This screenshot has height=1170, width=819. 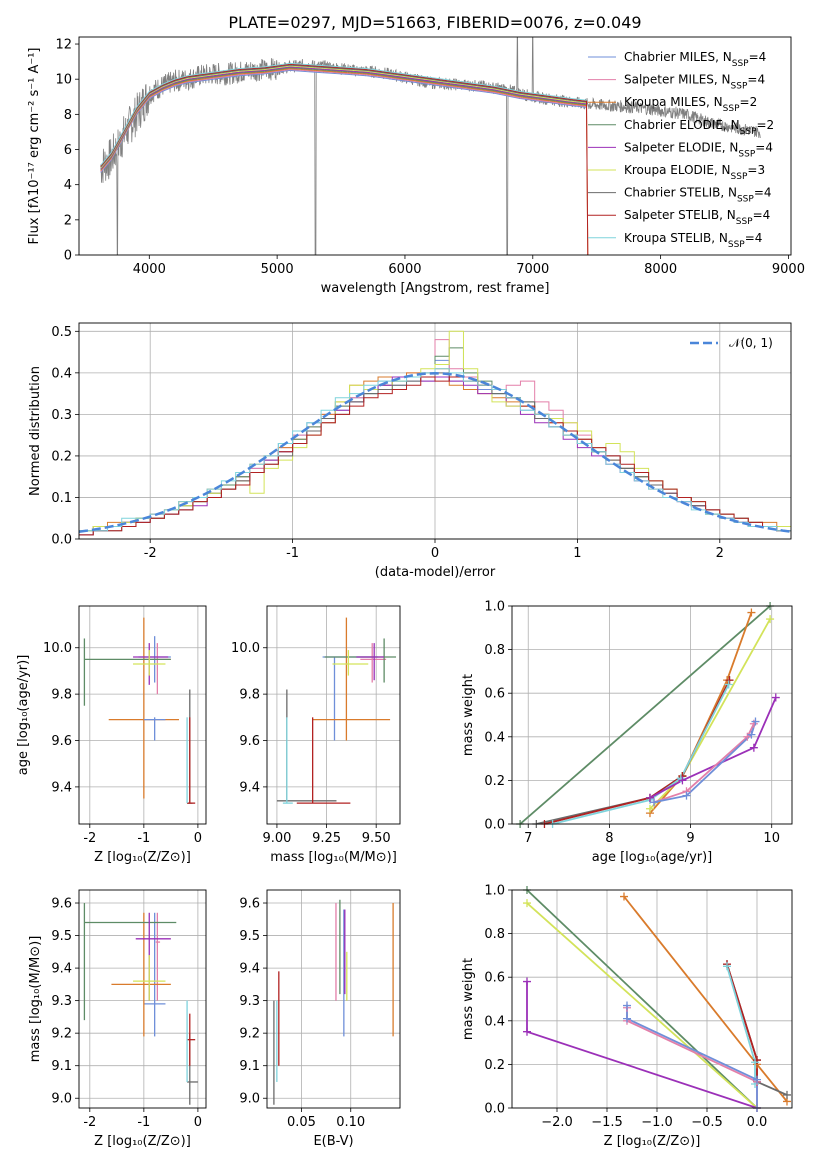 I want to click on y-tick-label: 0.2, so click(x=61, y=456).